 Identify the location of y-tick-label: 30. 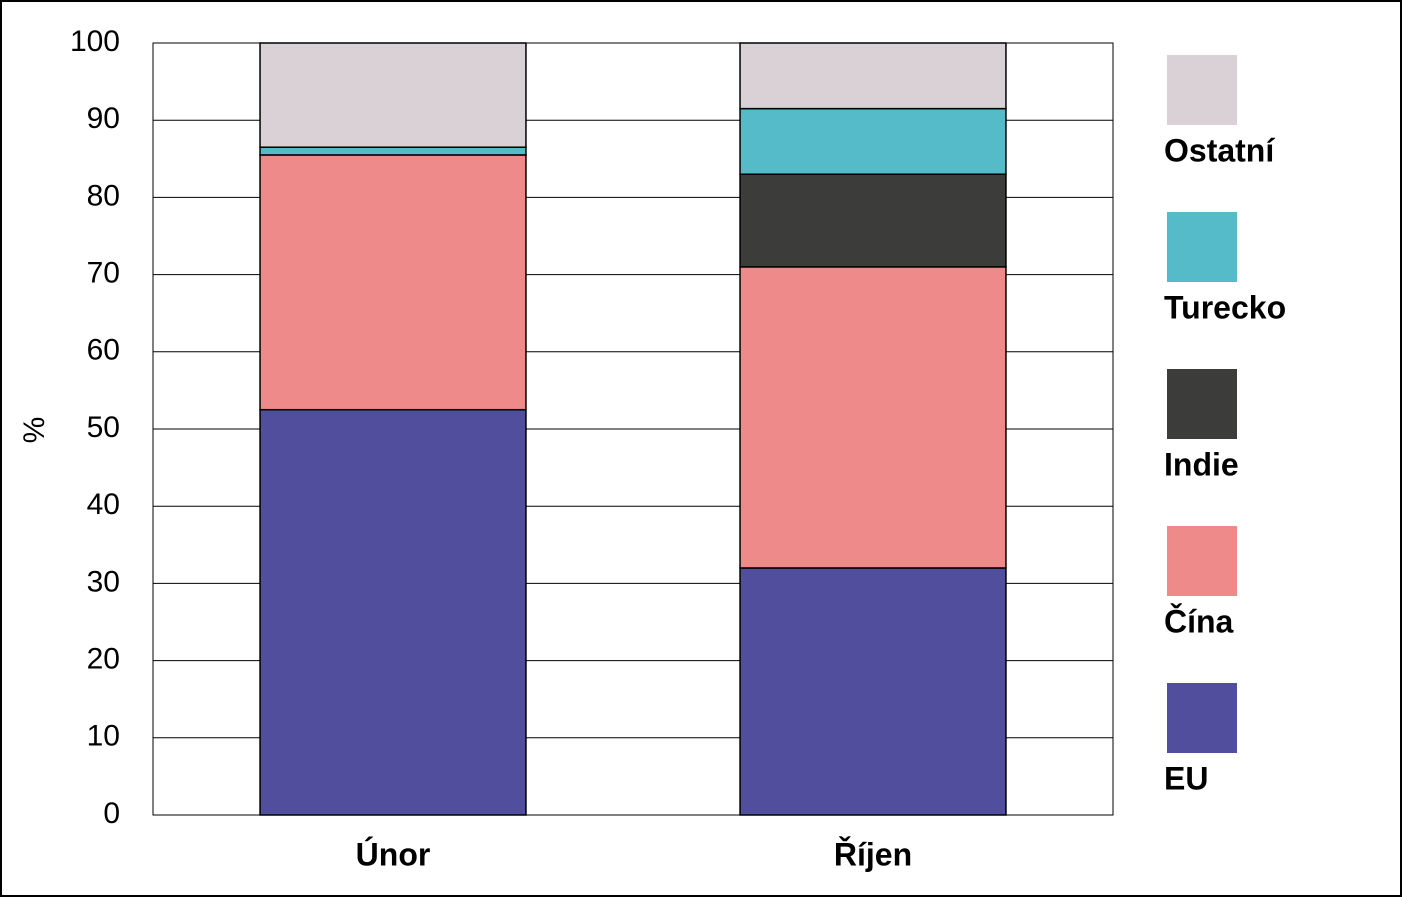
(103, 581).